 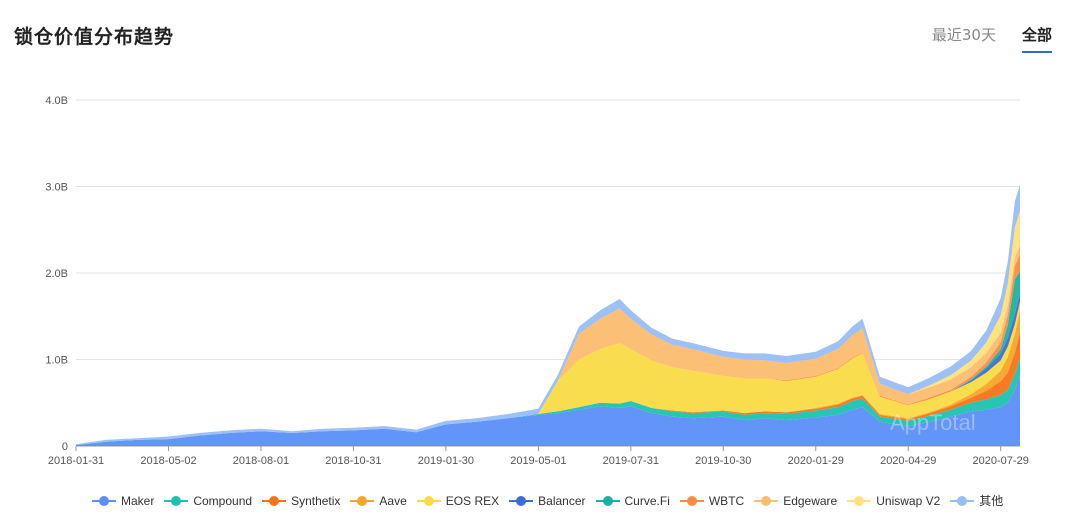 What do you see at coordinates (810, 500) in the screenshot?
I see `legend-label: Edgeware` at bounding box center [810, 500].